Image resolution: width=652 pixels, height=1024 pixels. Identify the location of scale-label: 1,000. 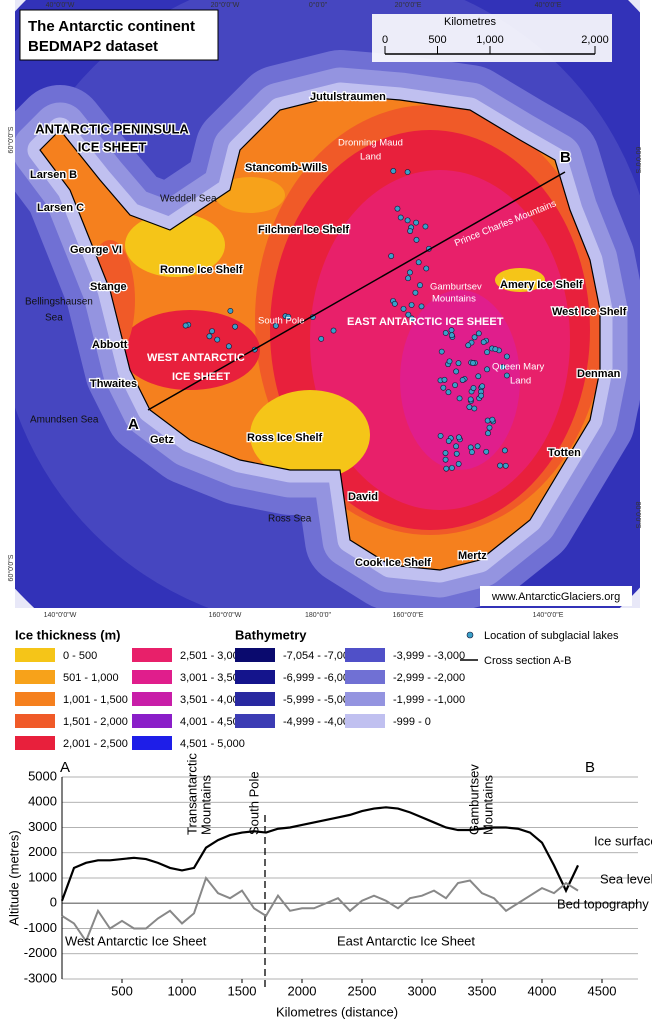
(490, 40).